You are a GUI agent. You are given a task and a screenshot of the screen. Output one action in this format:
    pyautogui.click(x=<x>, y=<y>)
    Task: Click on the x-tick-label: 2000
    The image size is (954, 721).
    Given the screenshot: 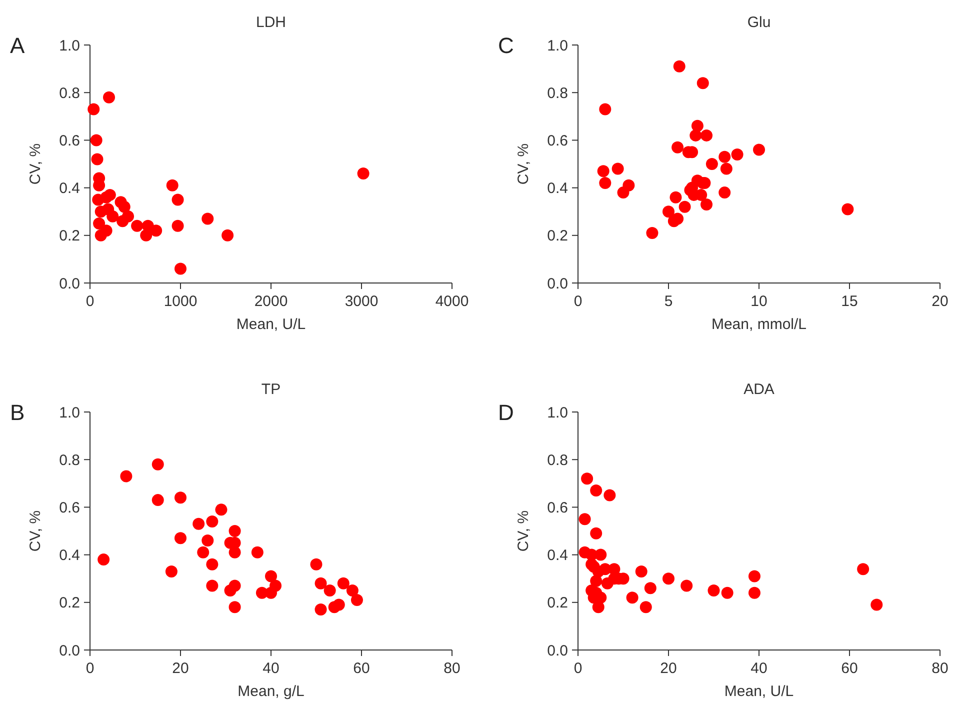 What is the action you would take?
    pyautogui.click(x=271, y=301)
    